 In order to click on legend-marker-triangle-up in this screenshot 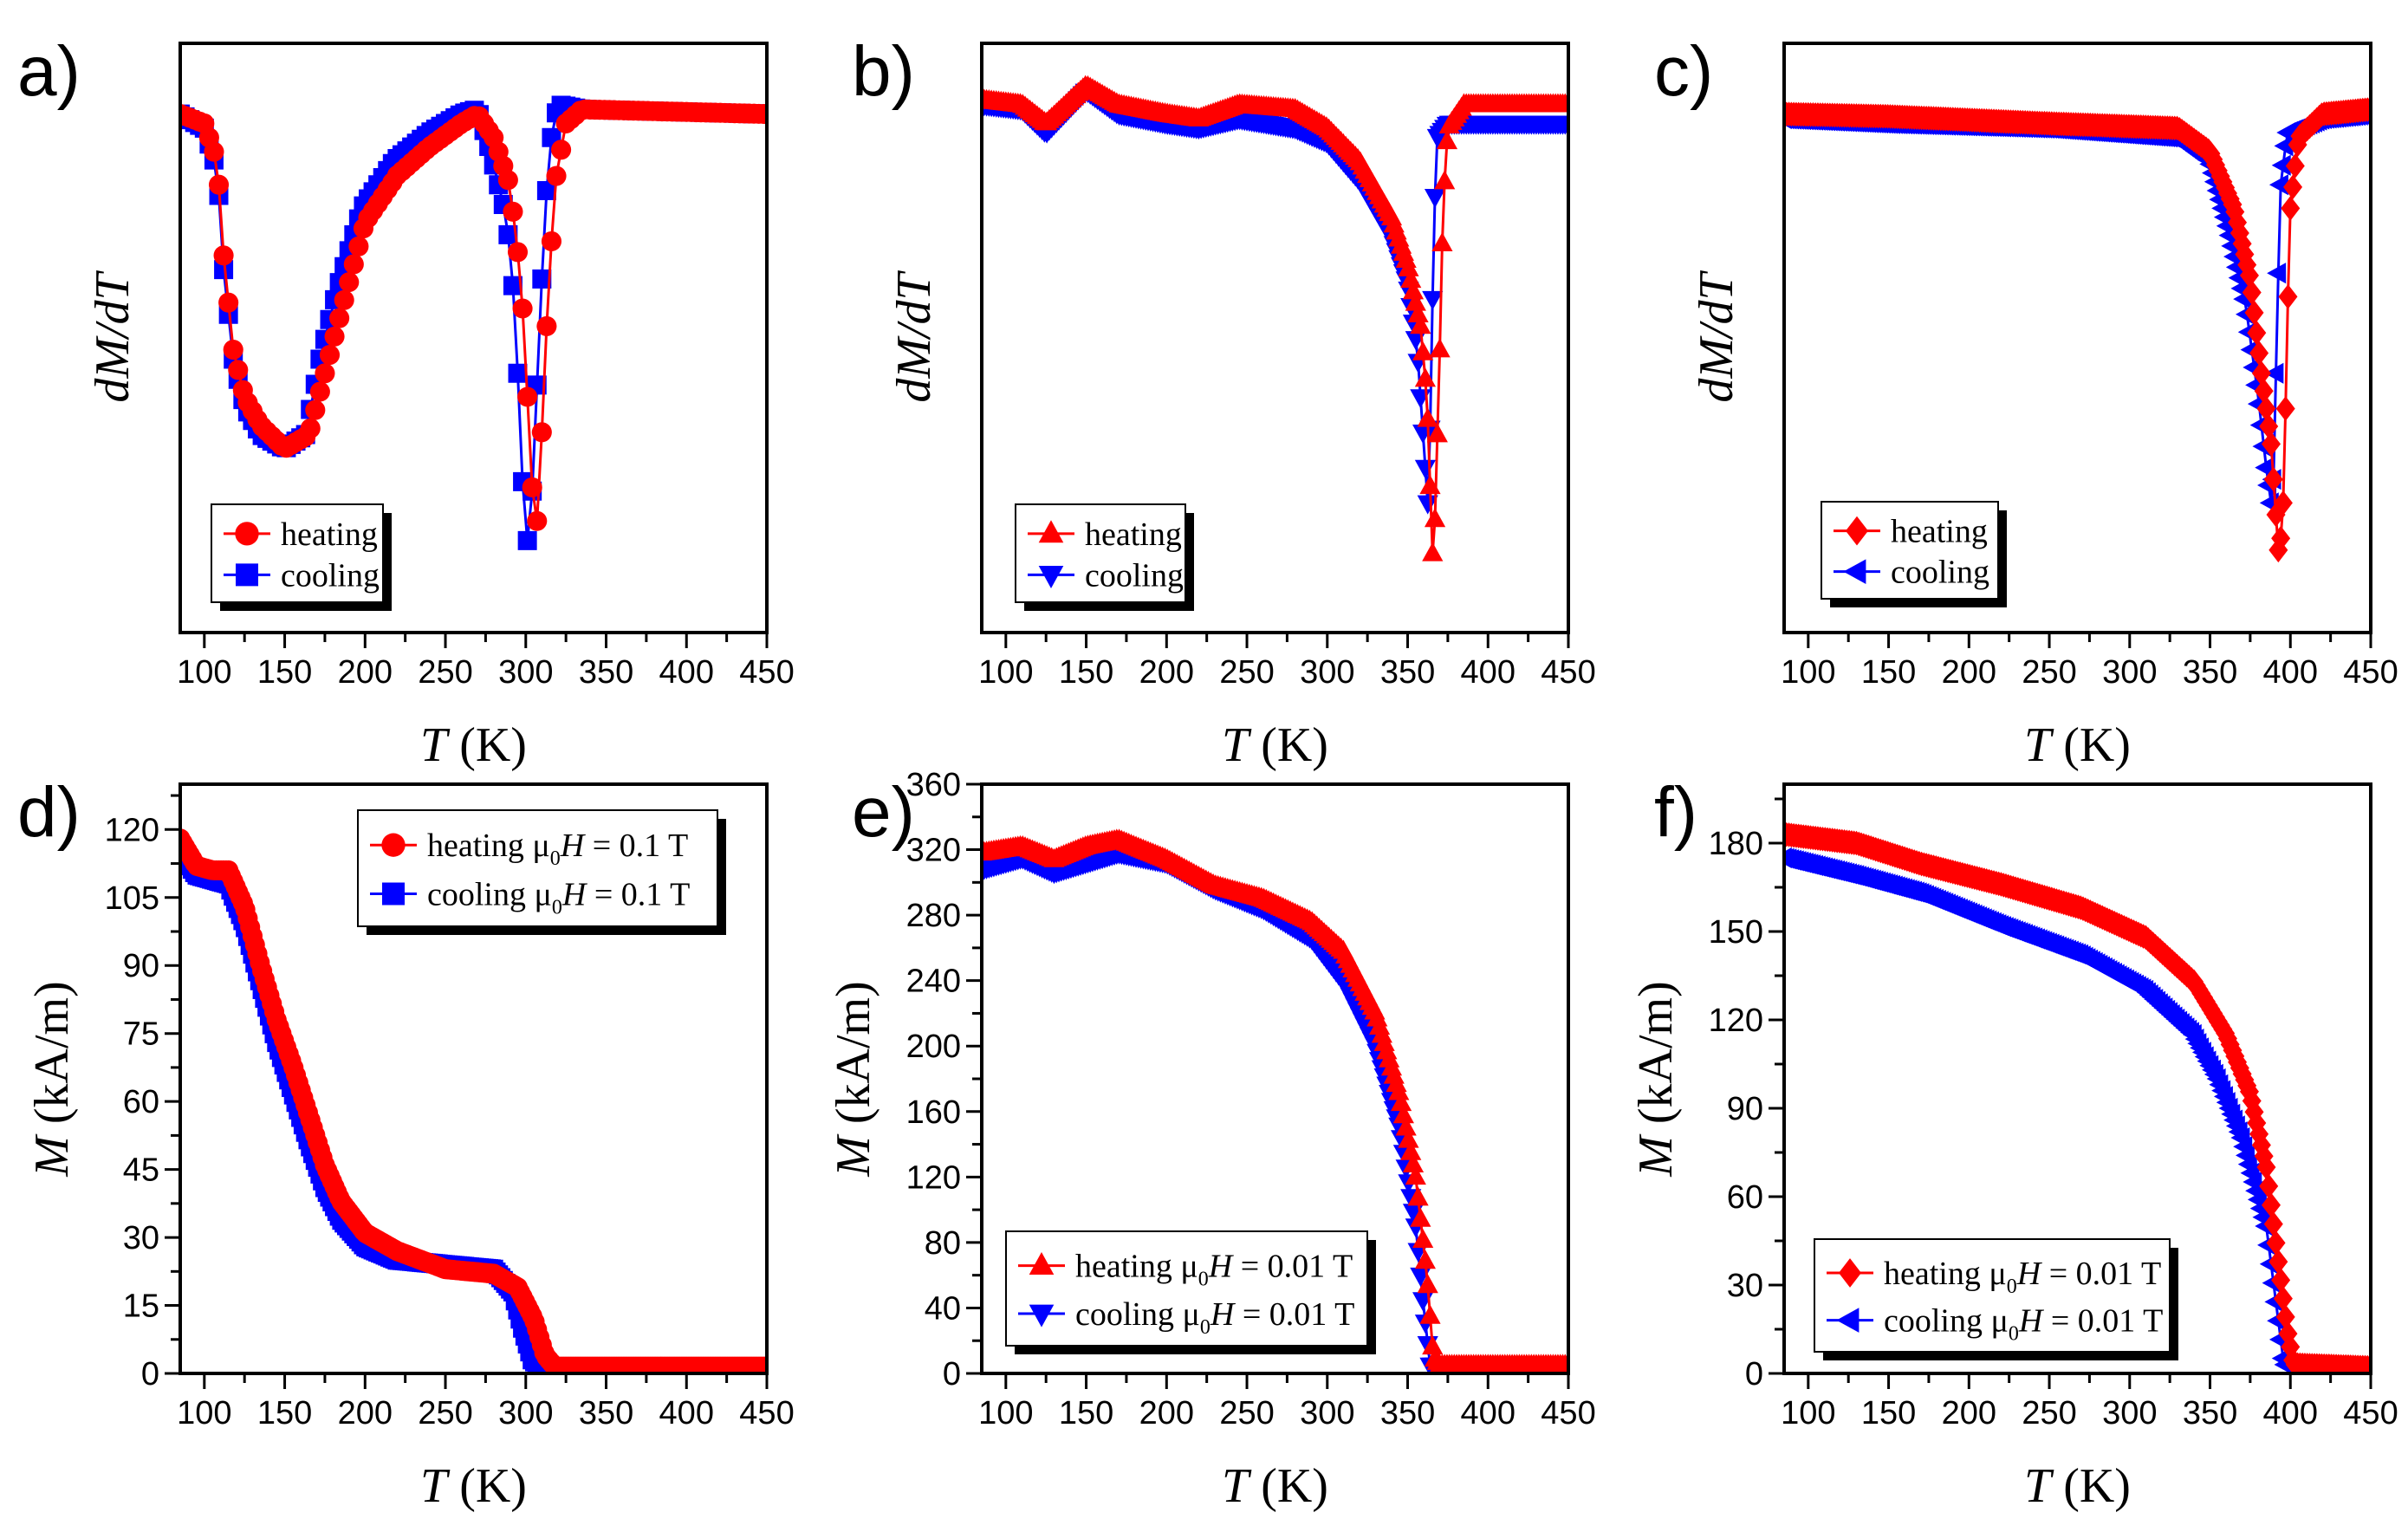, I will do `click(1042, 1263)`.